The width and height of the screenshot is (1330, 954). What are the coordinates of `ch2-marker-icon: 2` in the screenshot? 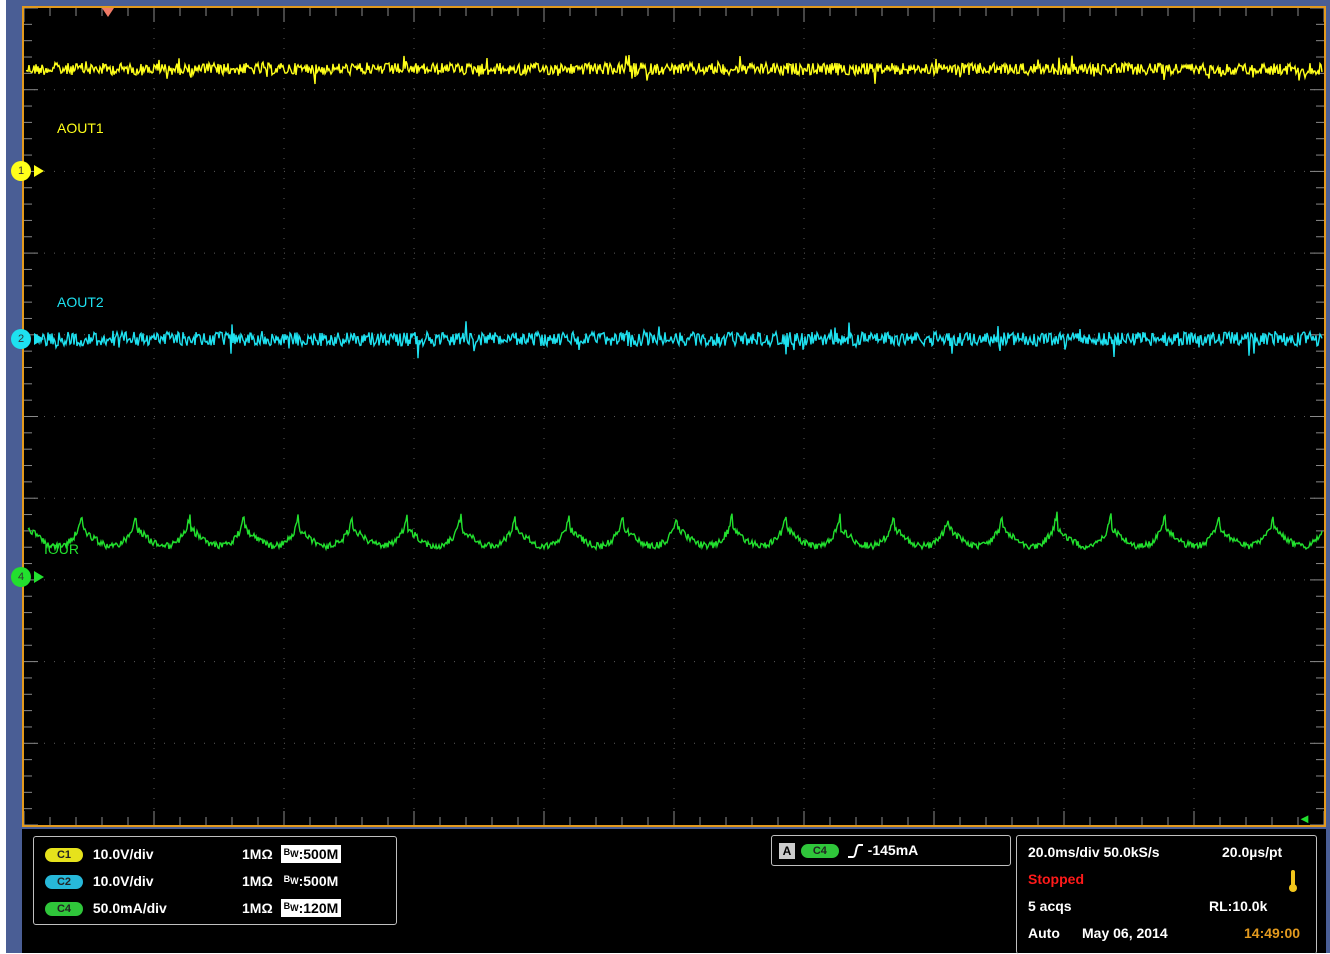 It's located at (21, 339).